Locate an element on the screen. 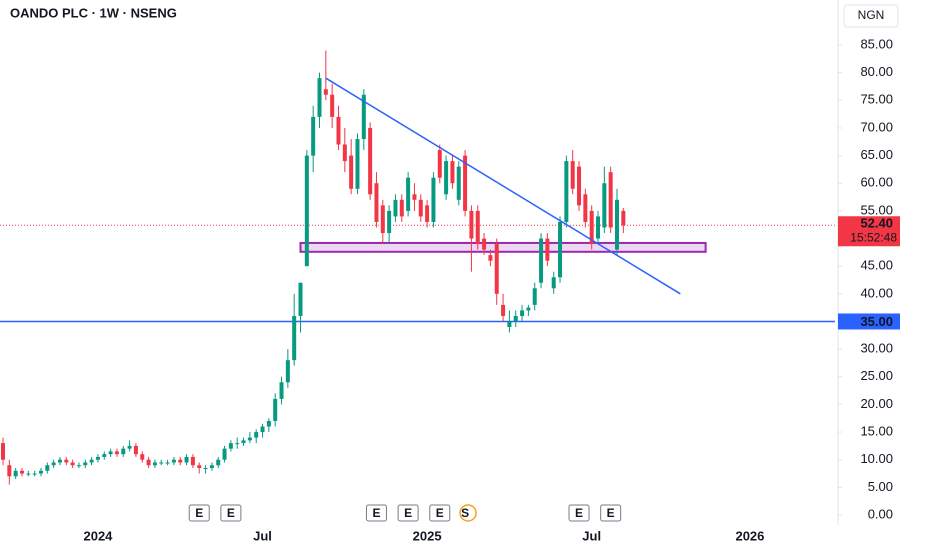 The height and width of the screenshot is (550, 932). x-tick-label: 2026 is located at coordinates (749, 535).